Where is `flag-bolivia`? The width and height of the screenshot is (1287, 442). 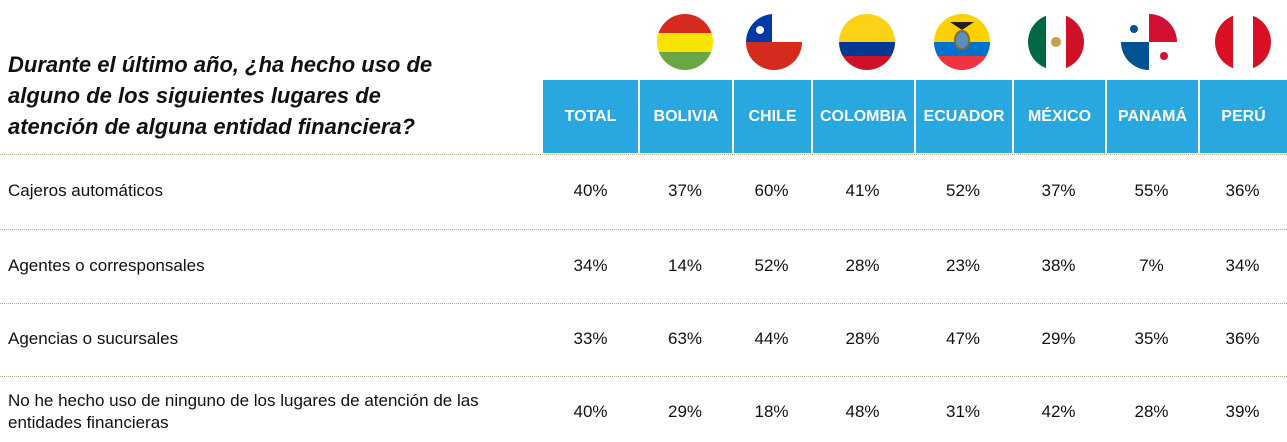 flag-bolivia is located at coordinates (685, 42).